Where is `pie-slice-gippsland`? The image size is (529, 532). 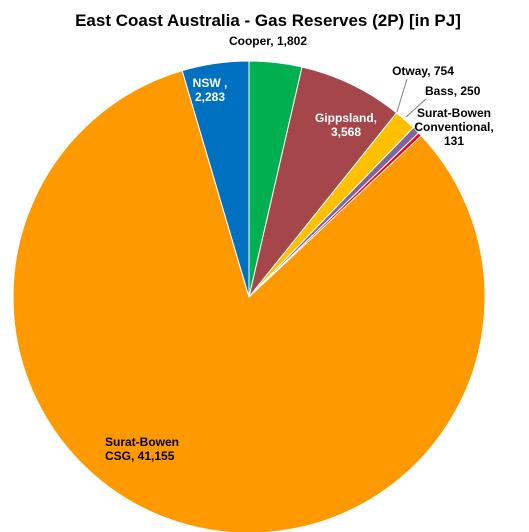
pie-slice-gippsland is located at coordinates (323, 182).